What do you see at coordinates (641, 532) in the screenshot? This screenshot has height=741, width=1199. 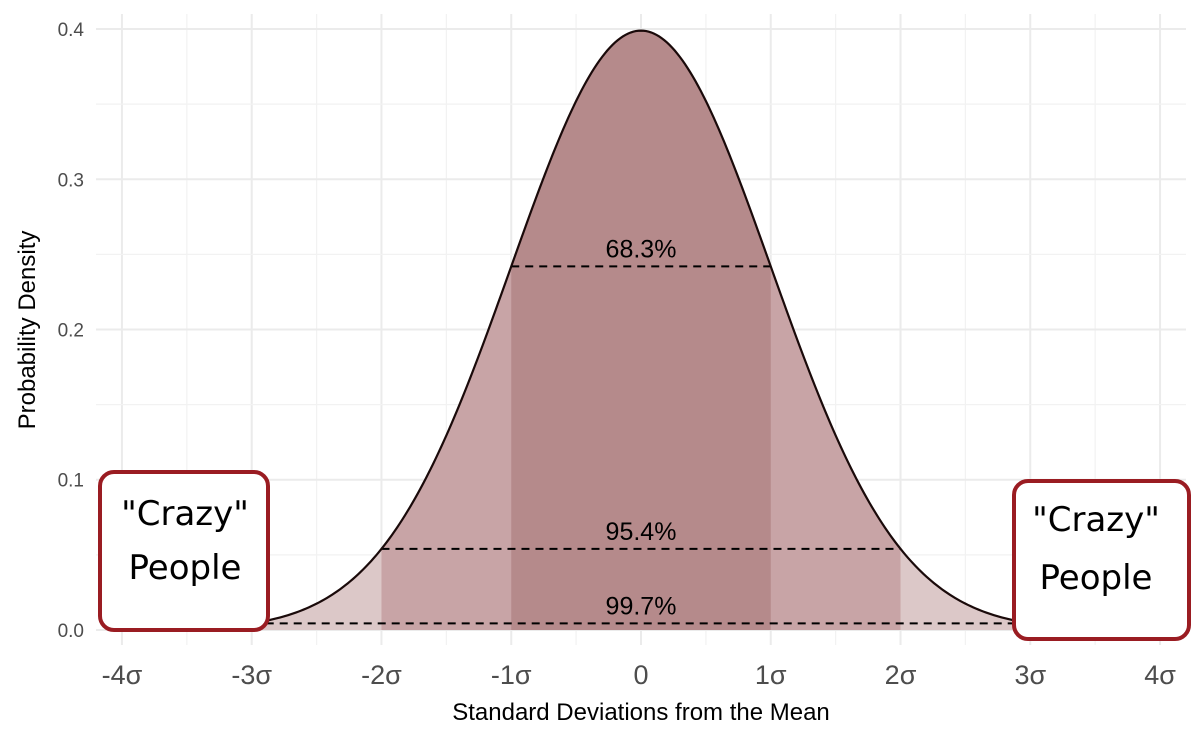 I see `annotation-label: 95.4%` at bounding box center [641, 532].